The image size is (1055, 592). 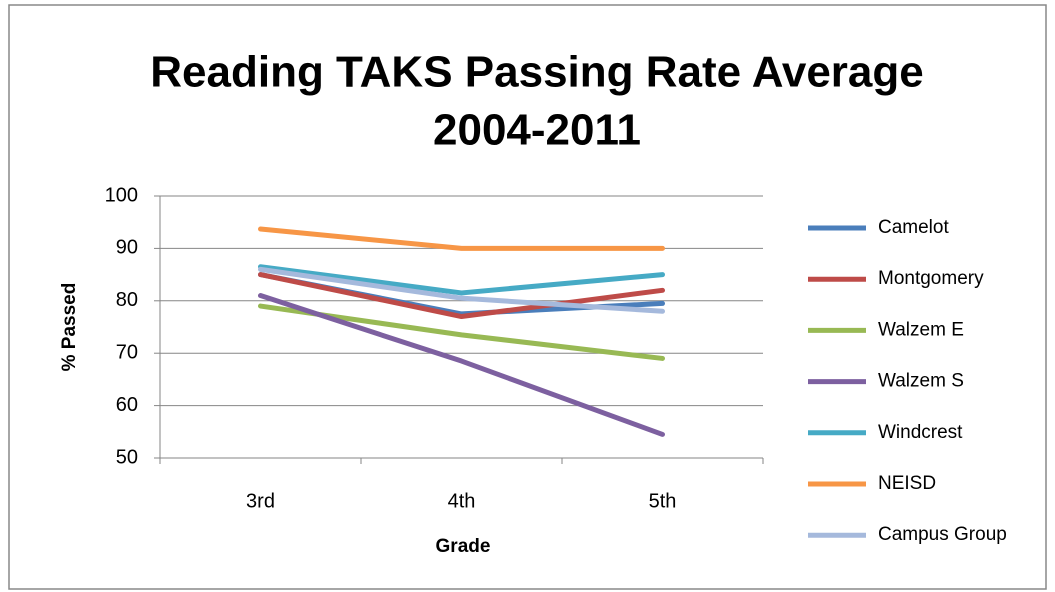 I want to click on y-tick-label: 70, so click(x=127, y=352).